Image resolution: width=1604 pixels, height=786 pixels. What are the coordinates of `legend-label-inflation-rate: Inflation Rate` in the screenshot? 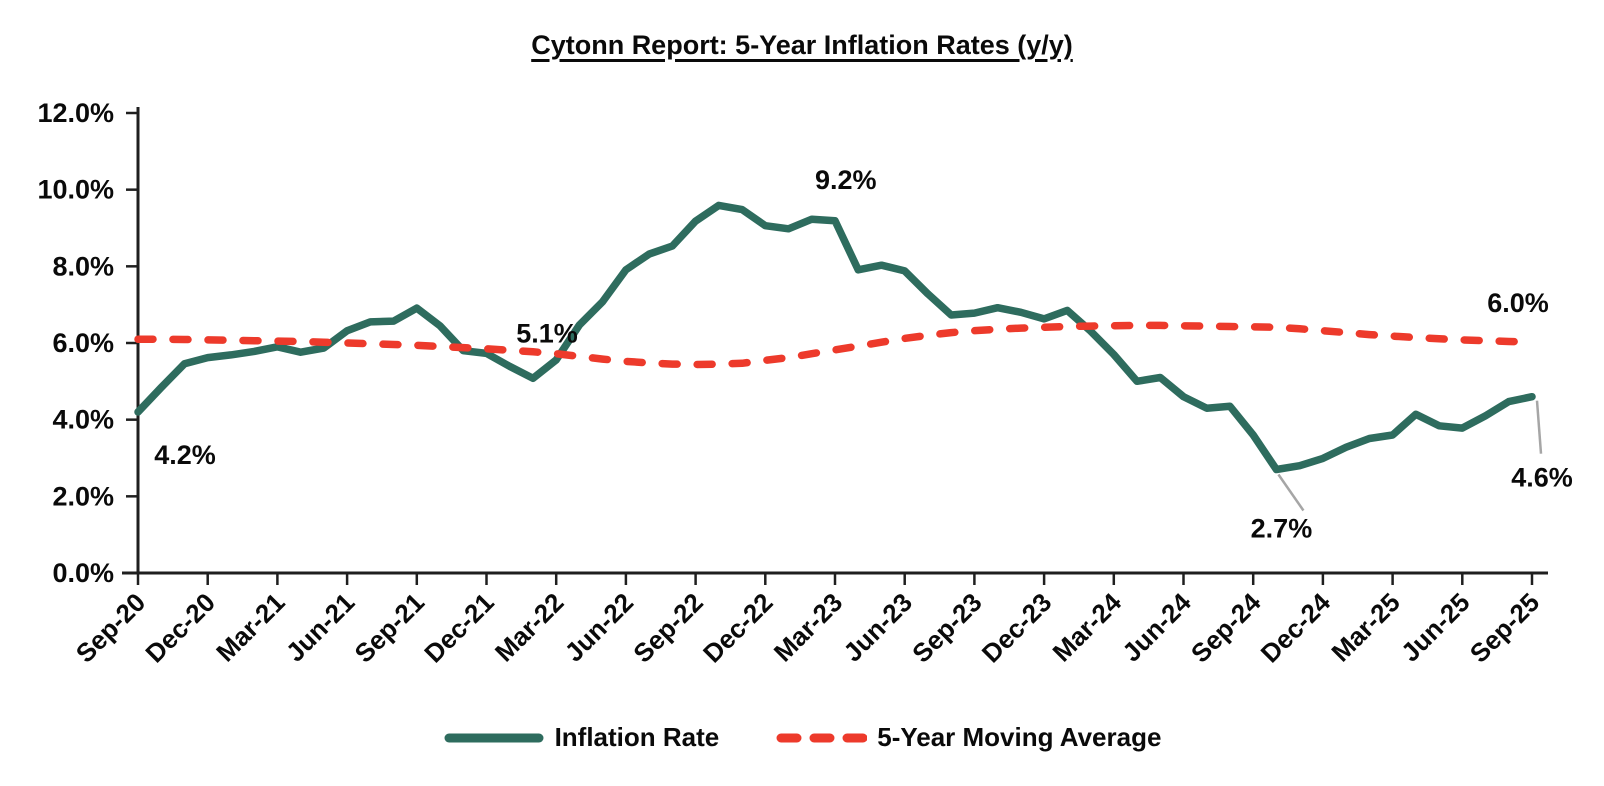 It's located at (637, 737).